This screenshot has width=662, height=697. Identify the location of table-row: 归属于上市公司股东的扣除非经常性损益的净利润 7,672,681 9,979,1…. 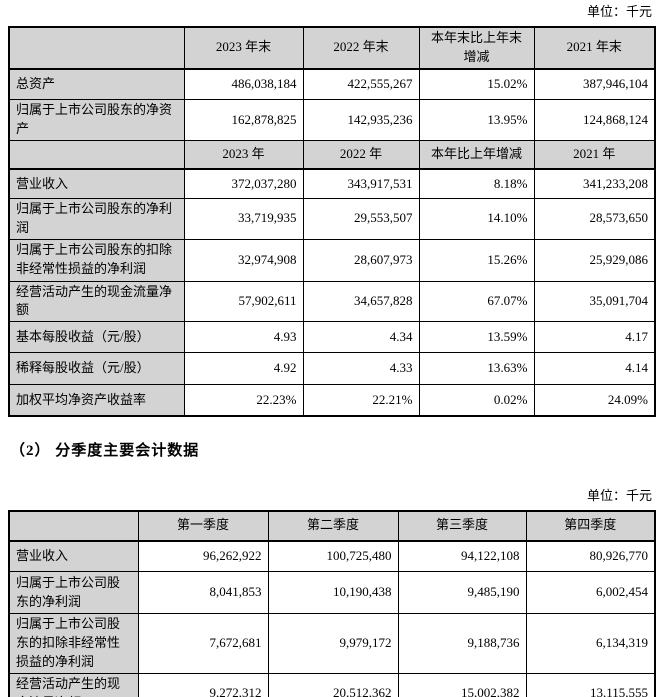
(332, 643).